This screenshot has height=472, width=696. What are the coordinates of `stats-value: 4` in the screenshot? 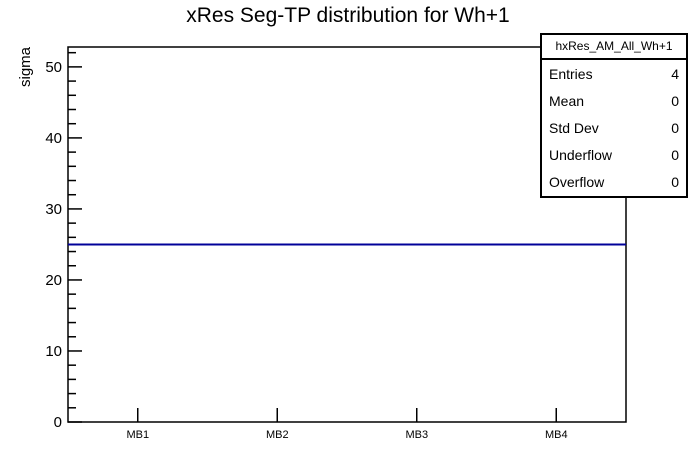 It's located at (675, 73).